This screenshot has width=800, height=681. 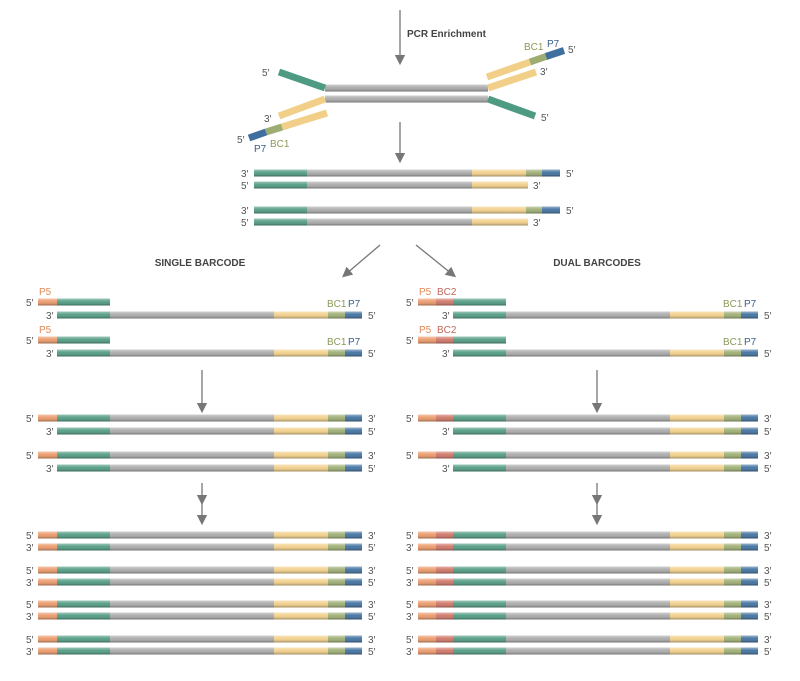 I want to click on primer-arm-left, so click(x=302, y=107).